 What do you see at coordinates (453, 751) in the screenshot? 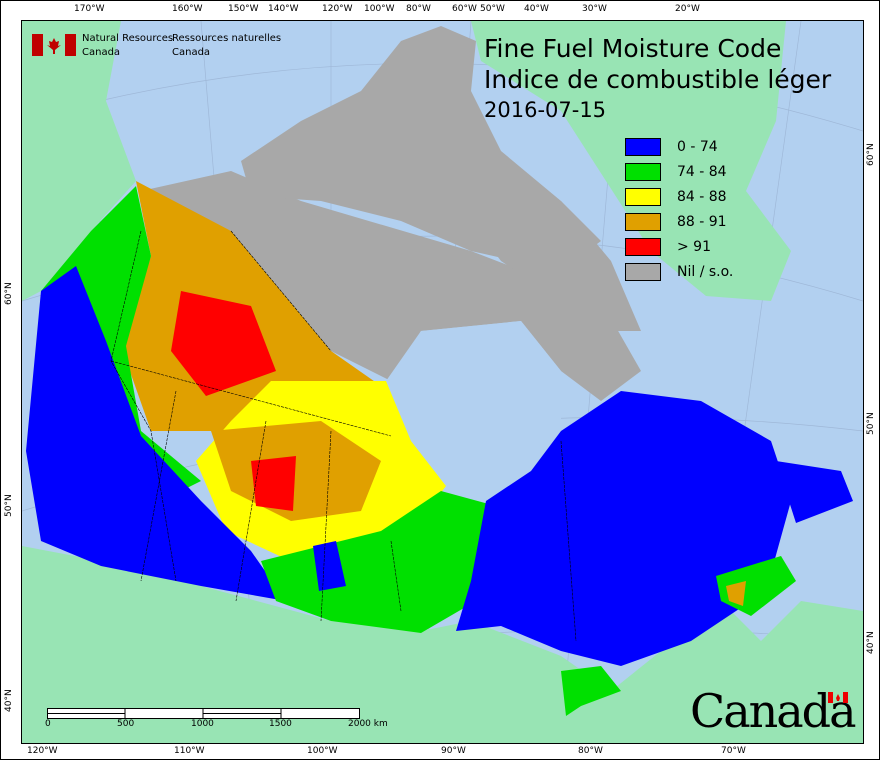
I see `bottom-tick-label: 90°W` at bounding box center [453, 751].